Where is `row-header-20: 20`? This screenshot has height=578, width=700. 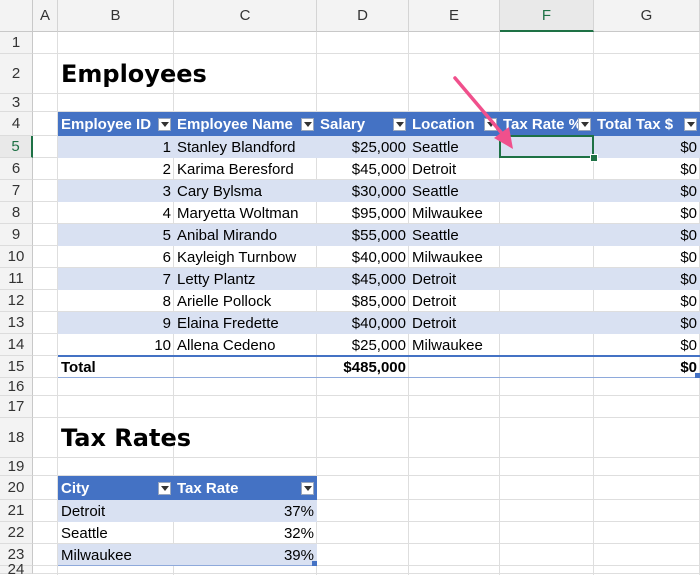 row-header-20: 20 is located at coordinates (16, 488).